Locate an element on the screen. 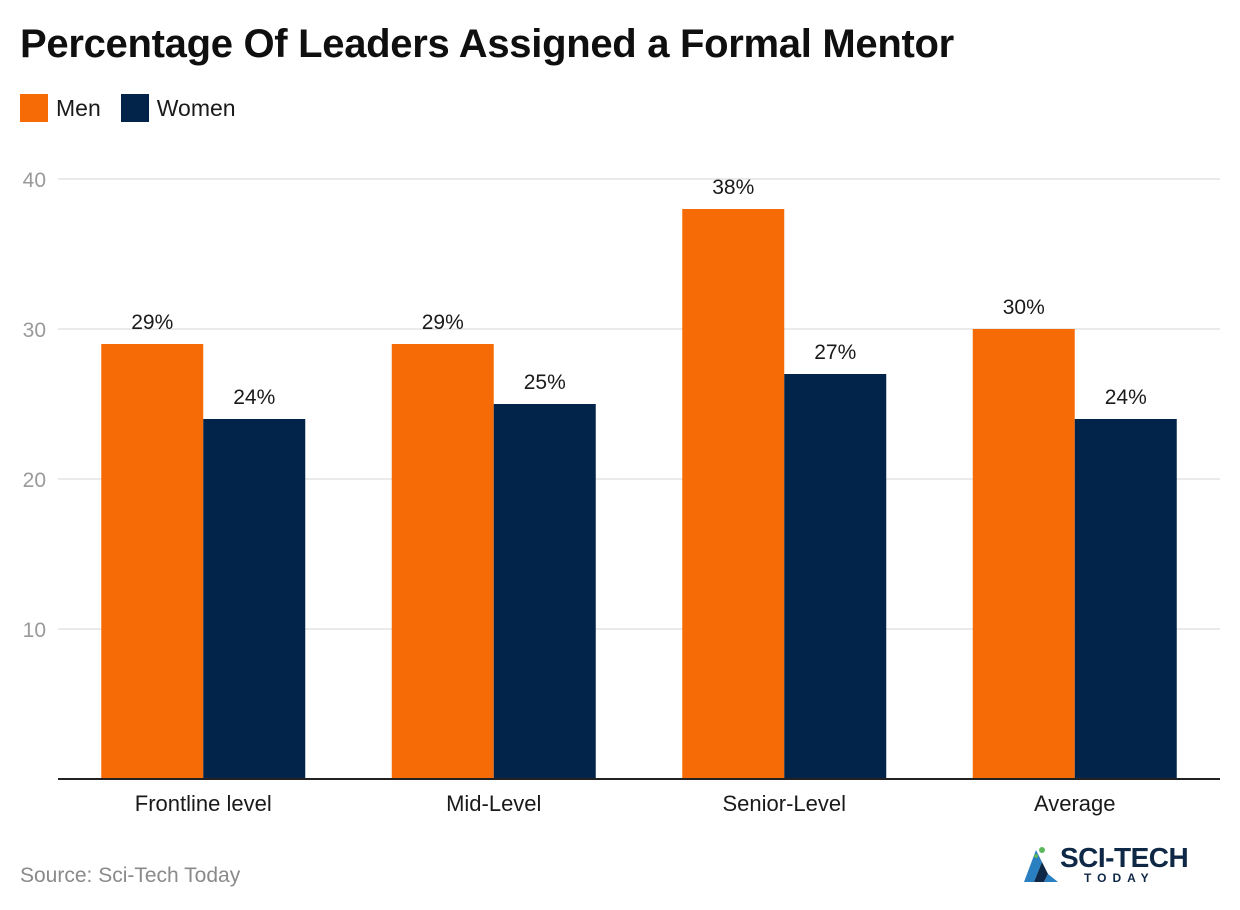 The height and width of the screenshot is (910, 1240). x-tick-label: Mid-Level is located at coordinates (493, 803).